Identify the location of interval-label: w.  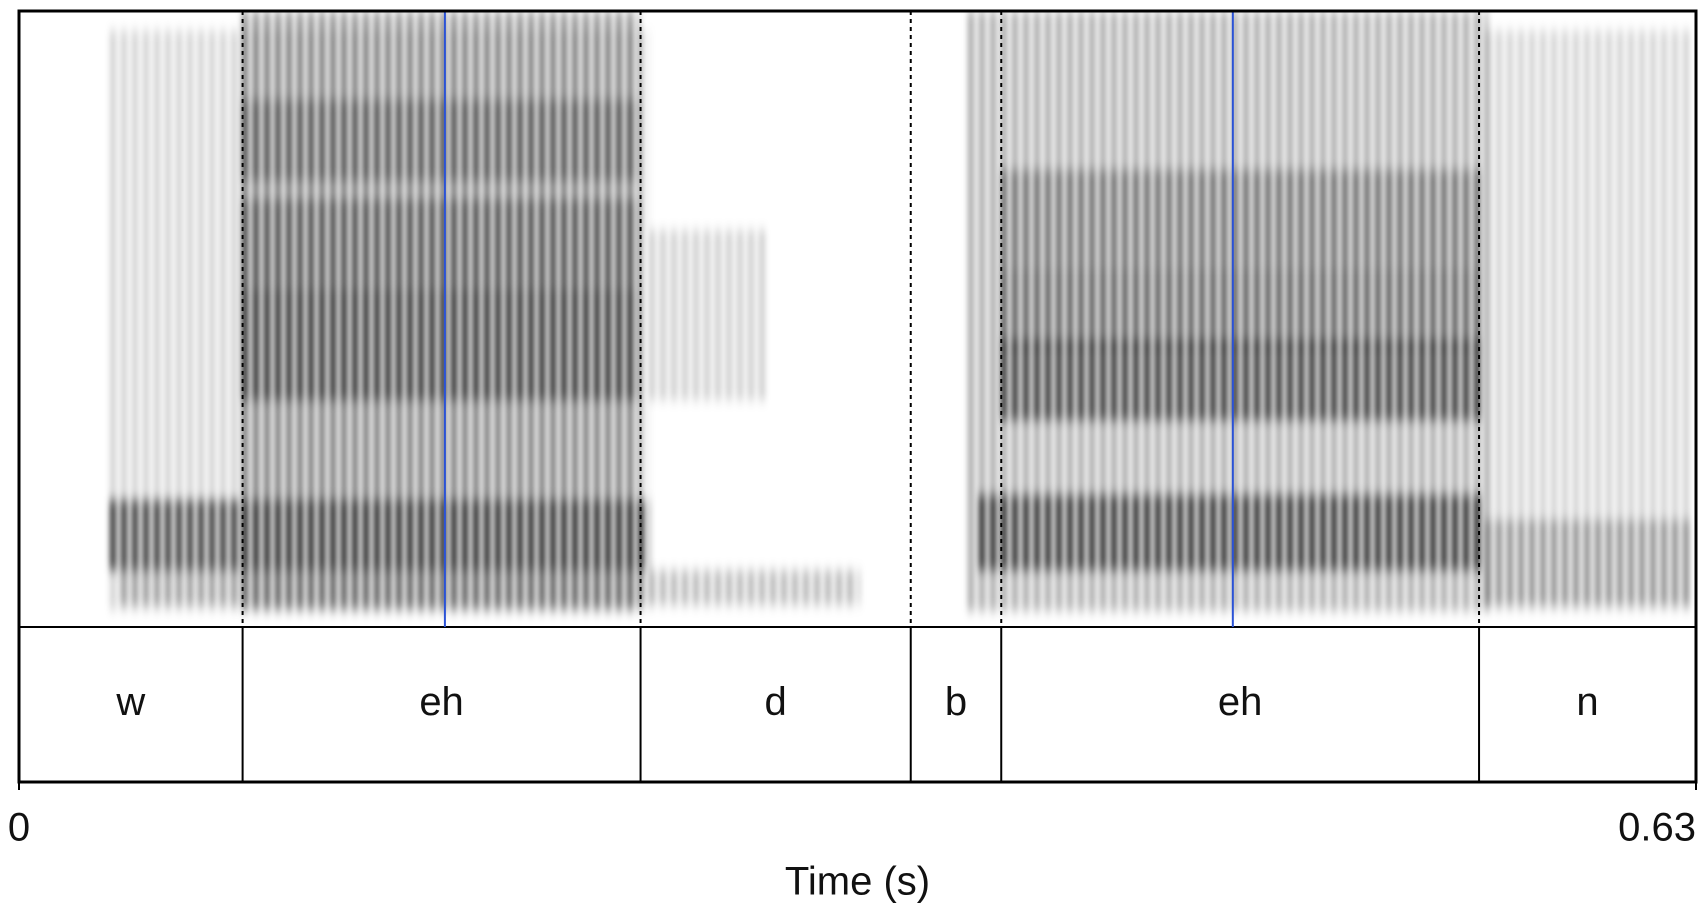
(130, 702).